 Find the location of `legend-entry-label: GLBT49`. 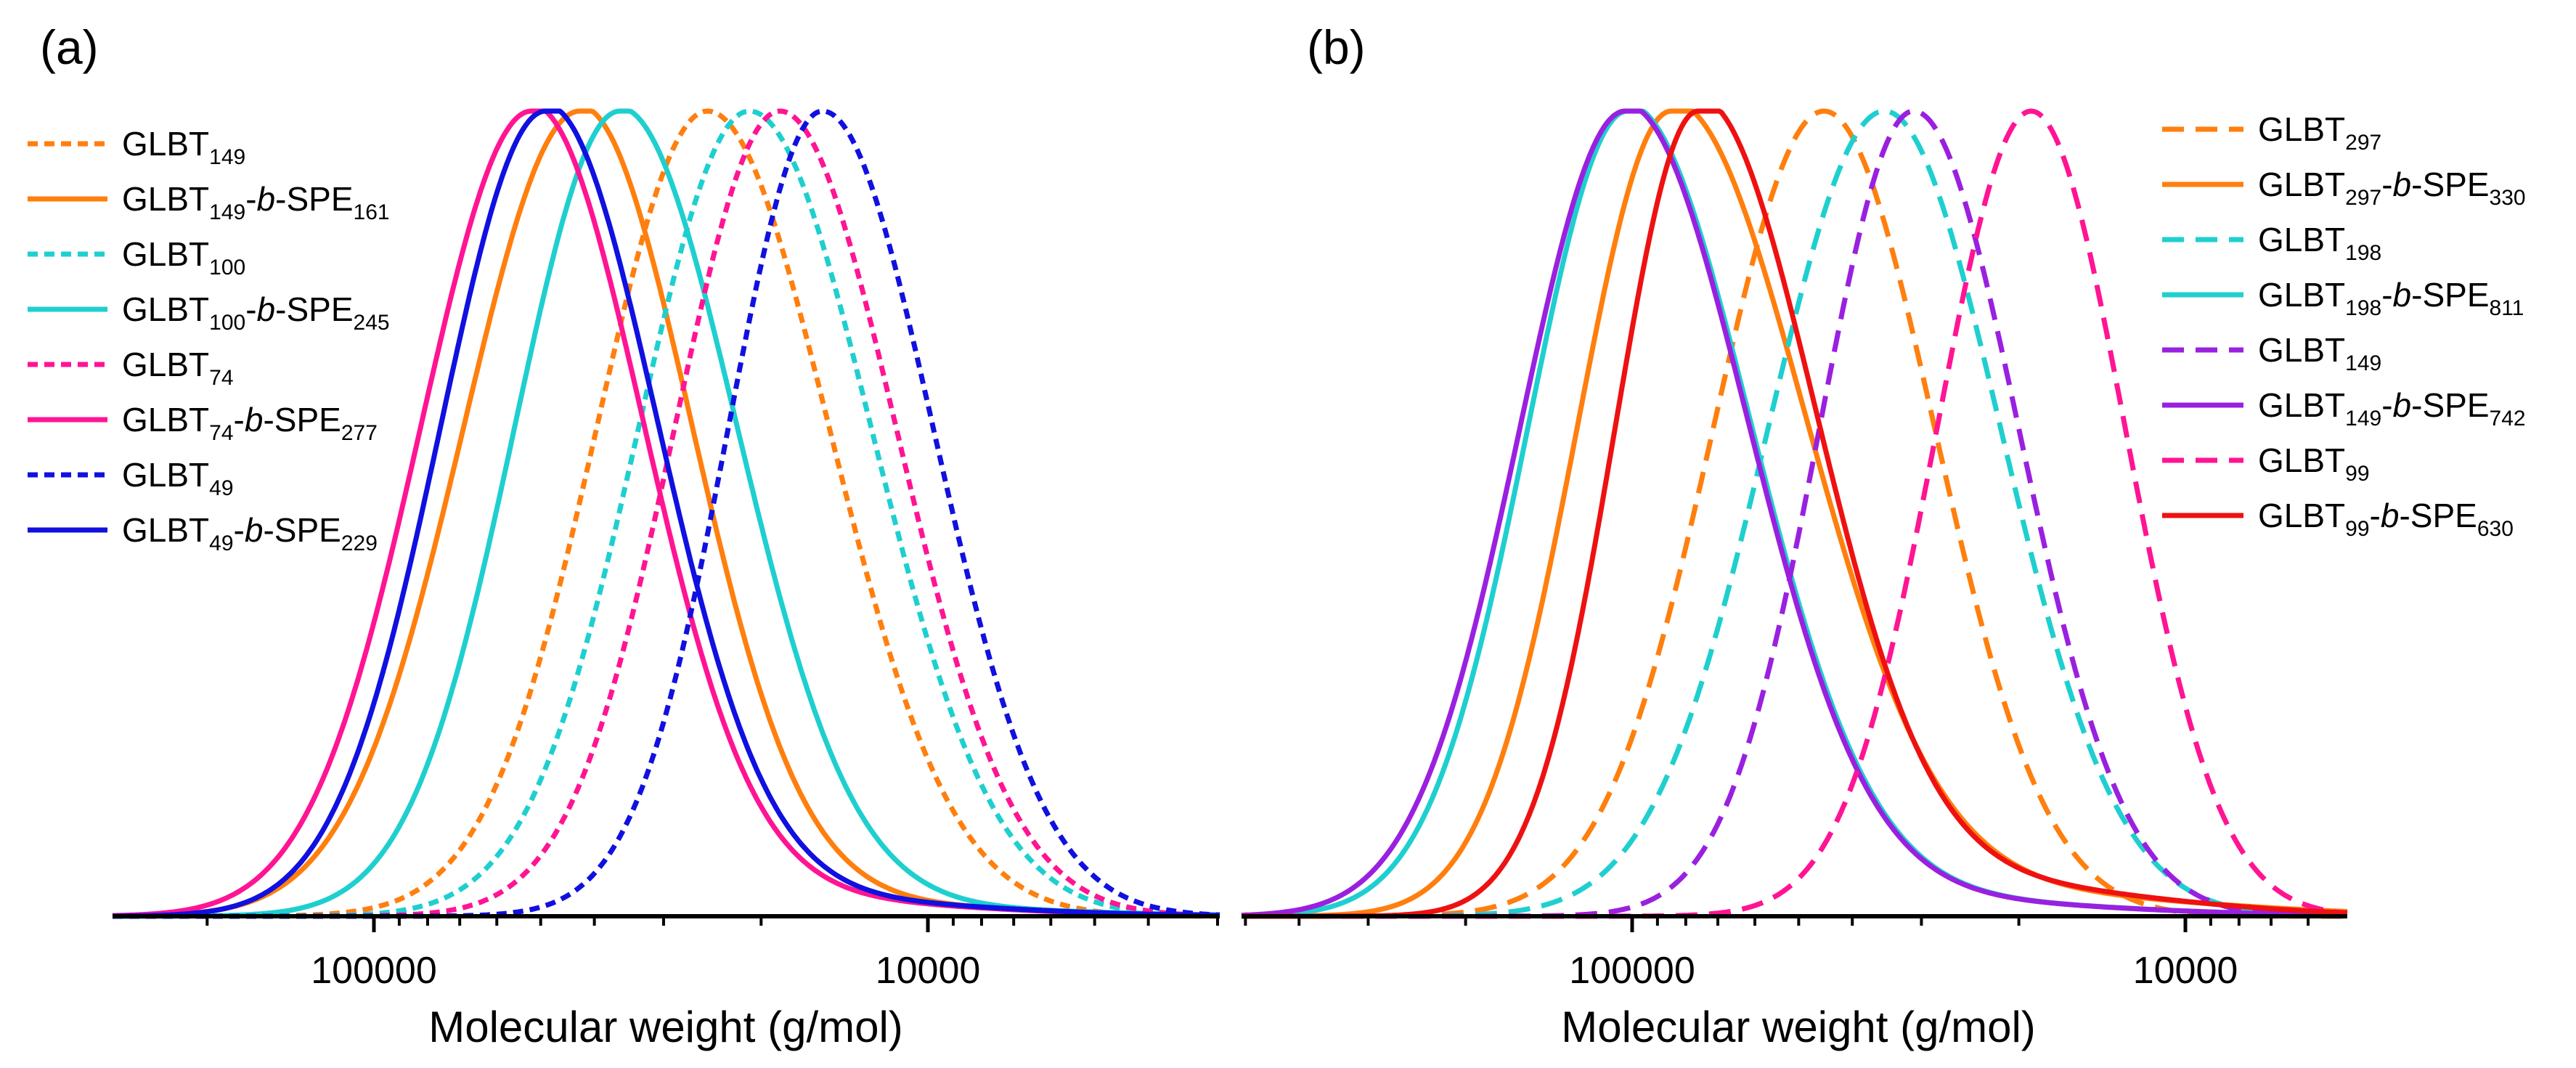

legend-entry-label: GLBT49 is located at coordinates (178, 478).